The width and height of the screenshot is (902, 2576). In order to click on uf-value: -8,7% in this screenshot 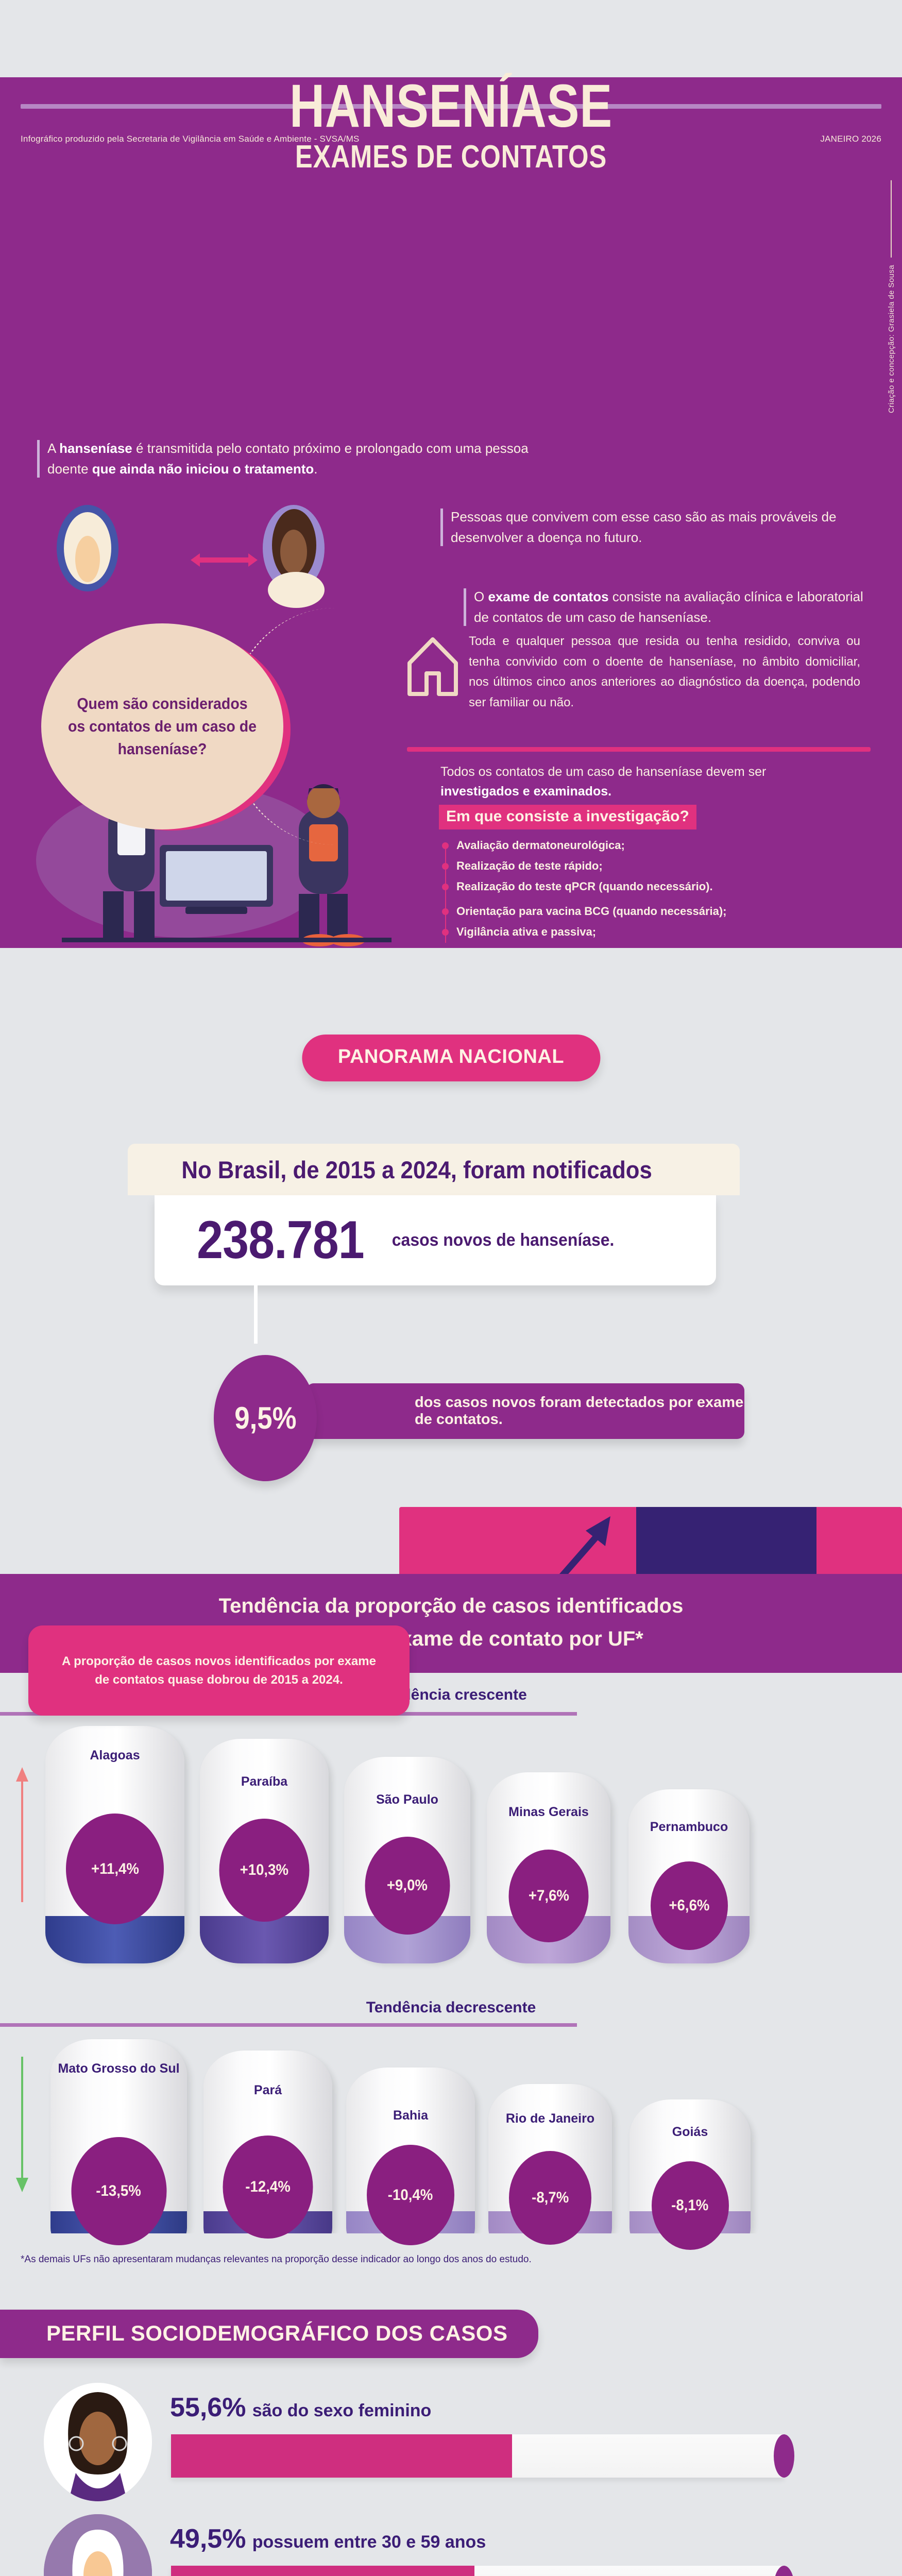, I will do `click(550, 2197)`.